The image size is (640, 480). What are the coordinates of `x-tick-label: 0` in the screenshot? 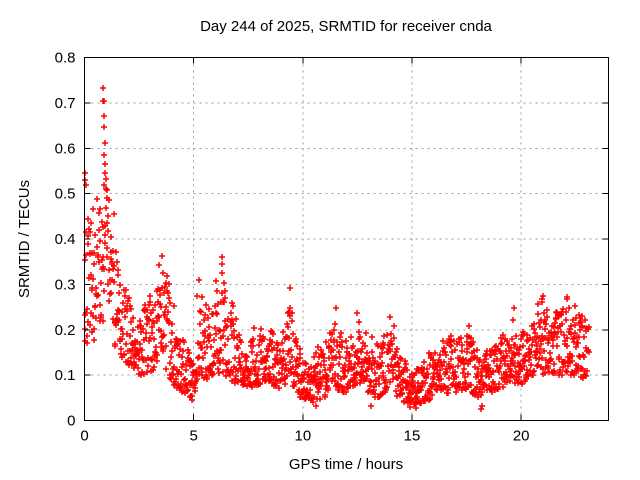 It's located at (84, 436).